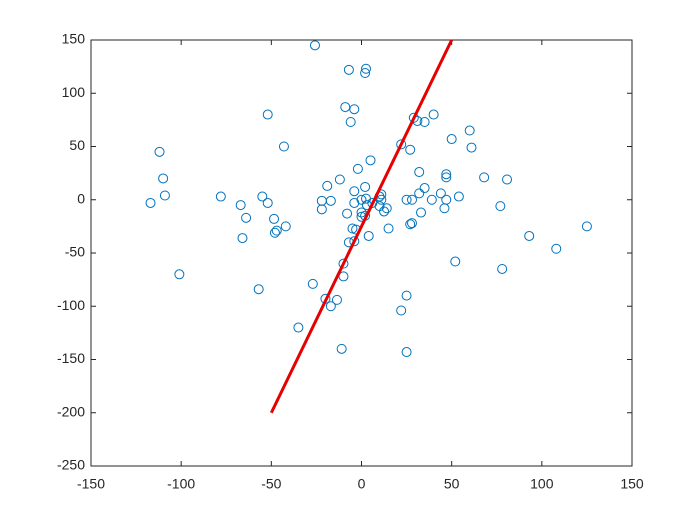 Image resolution: width=700 pixels, height=530 pixels. What do you see at coordinates (74, 39) in the screenshot?
I see `y-tick-label: 150` at bounding box center [74, 39].